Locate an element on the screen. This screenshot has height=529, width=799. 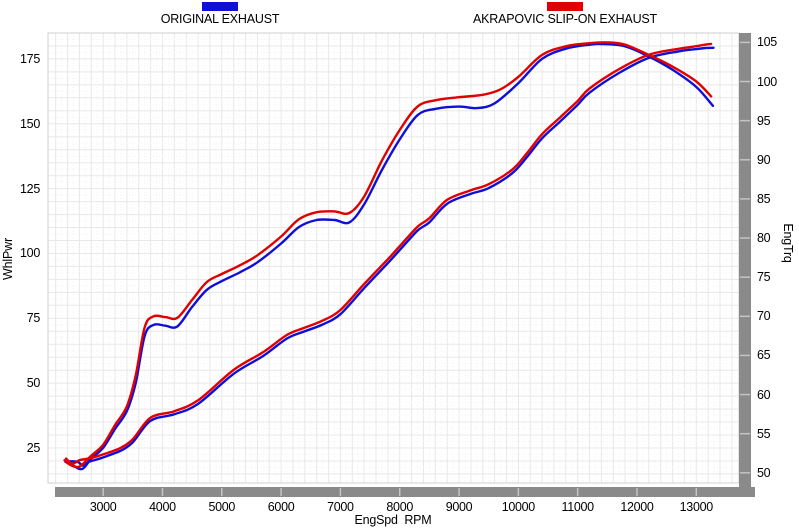
right-tick-label: 90 is located at coordinates (764, 159).